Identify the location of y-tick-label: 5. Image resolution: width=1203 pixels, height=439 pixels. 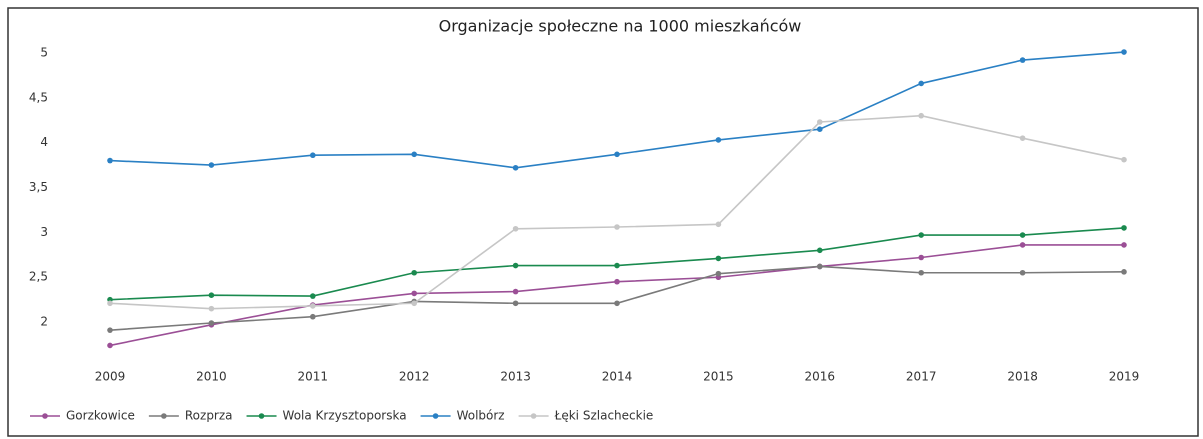
(44, 52).